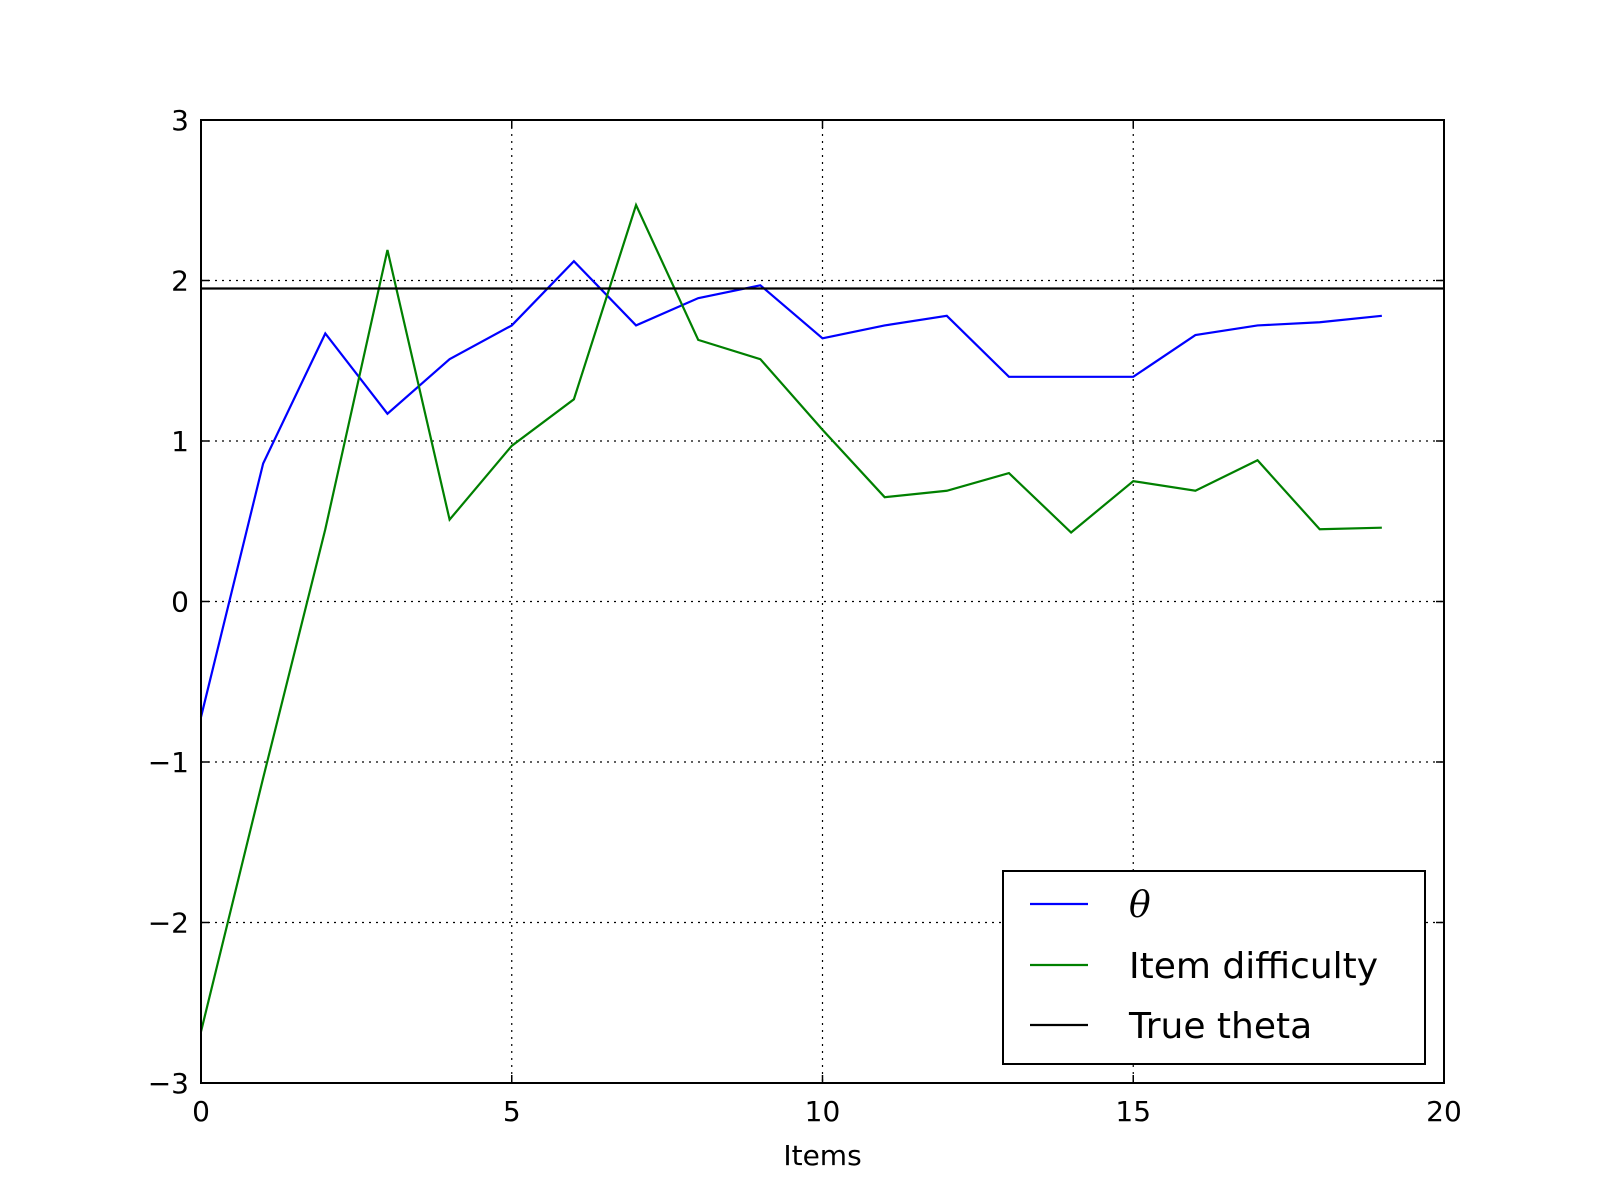  What do you see at coordinates (1253, 966) in the screenshot?
I see `legend-label-1: Item difficulty` at bounding box center [1253, 966].